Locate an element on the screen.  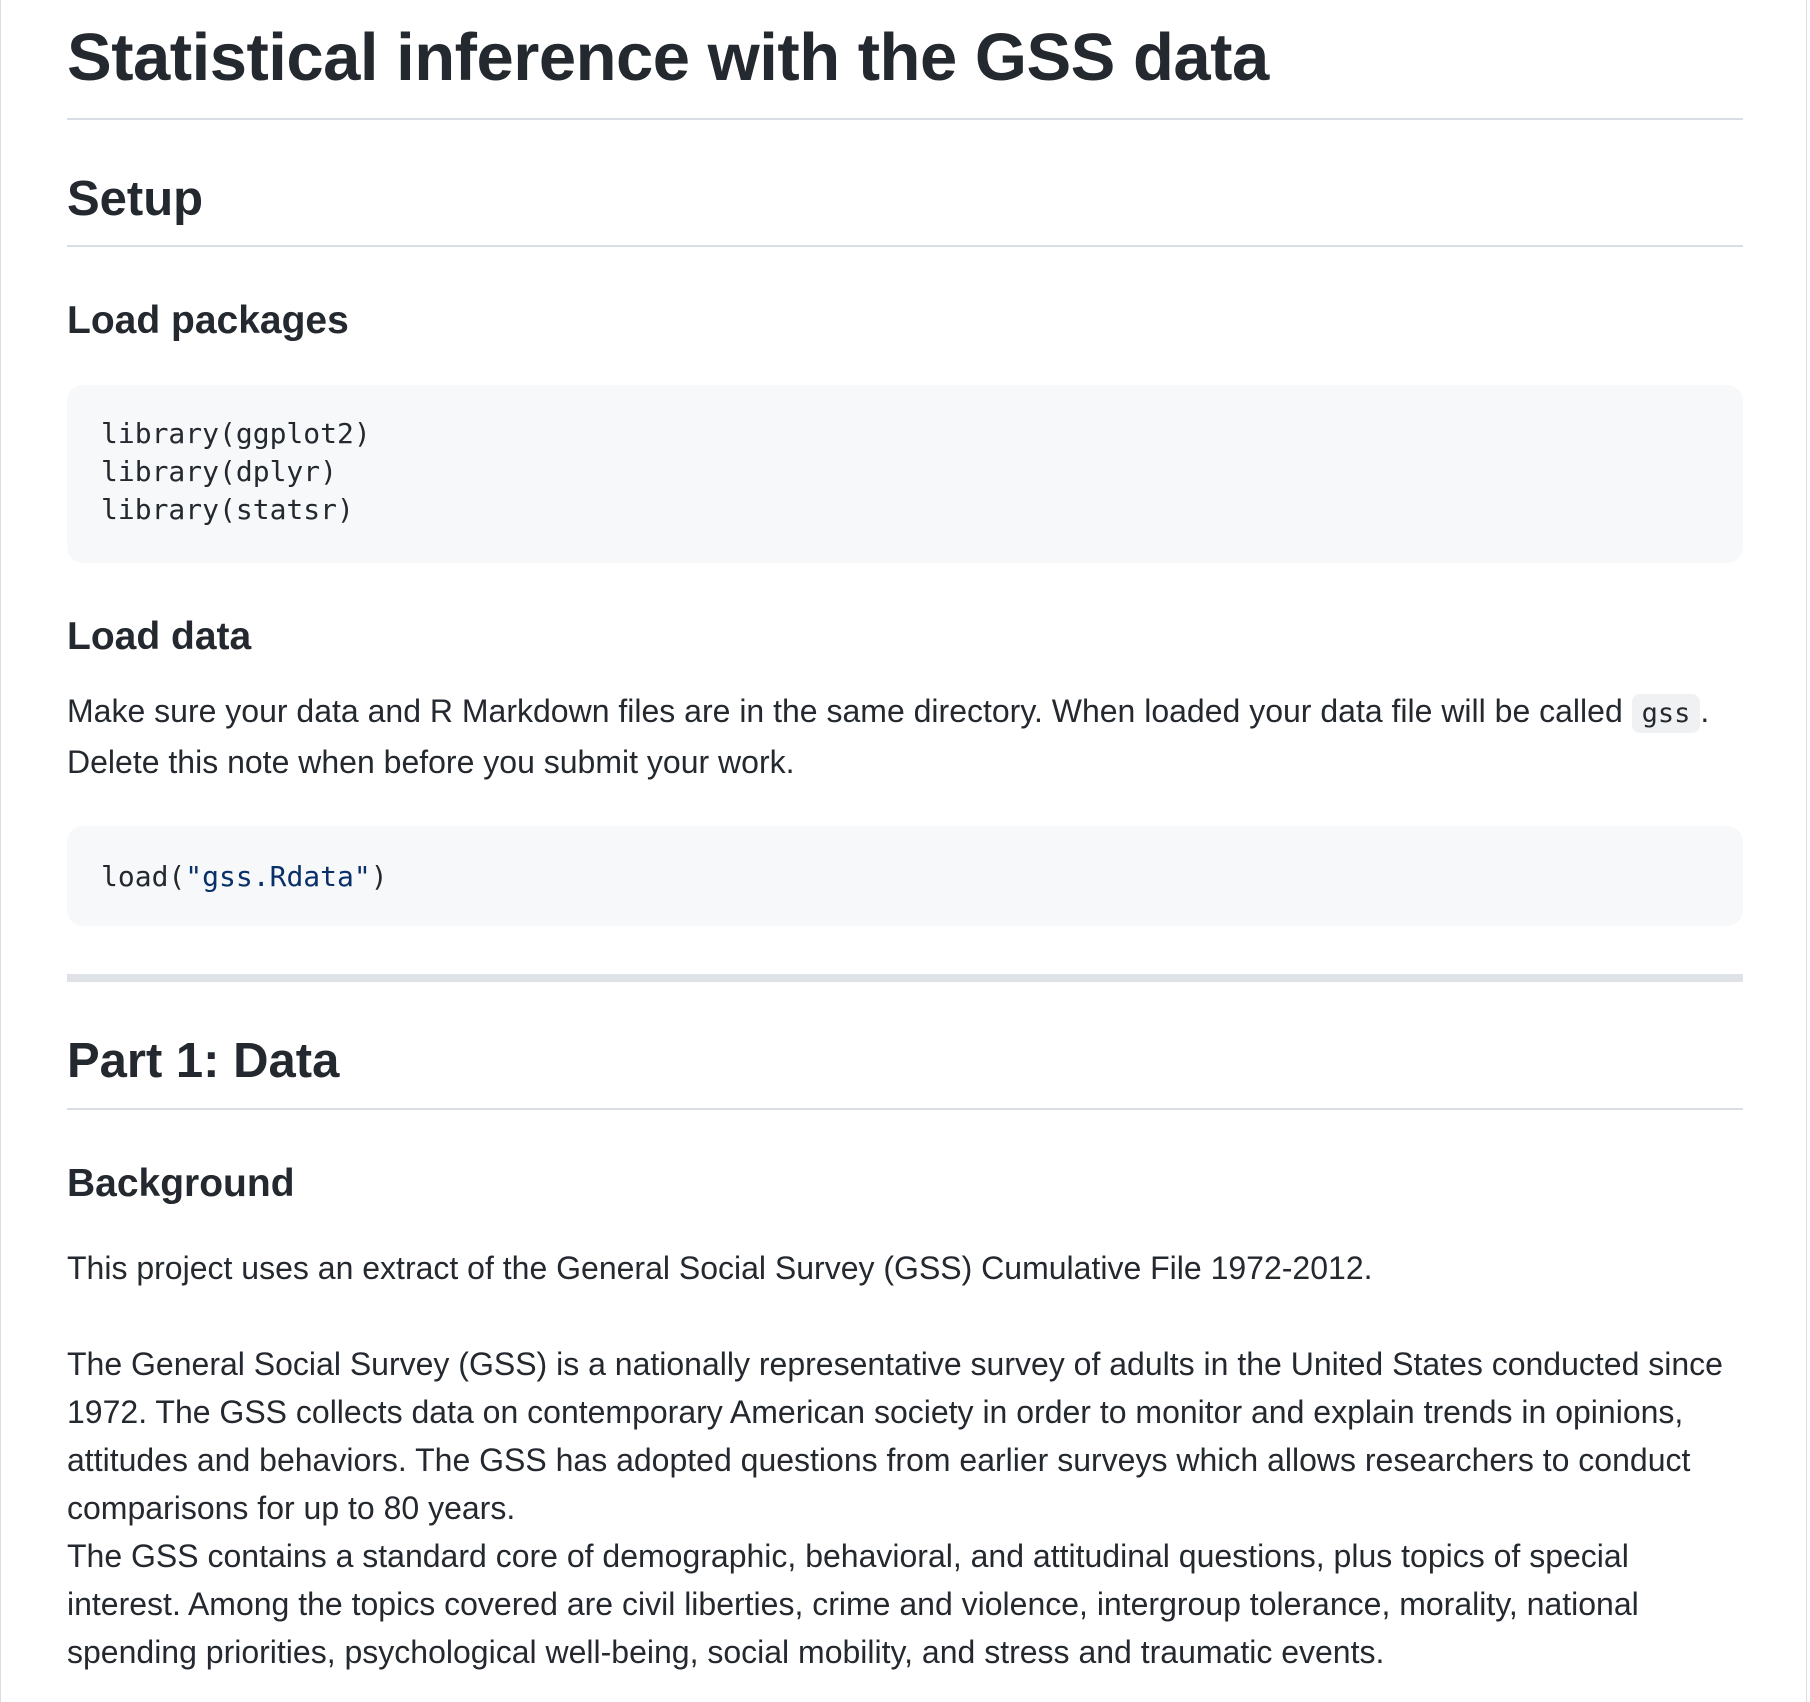
code-line: load("gss.Rdata") is located at coordinates (905, 877).